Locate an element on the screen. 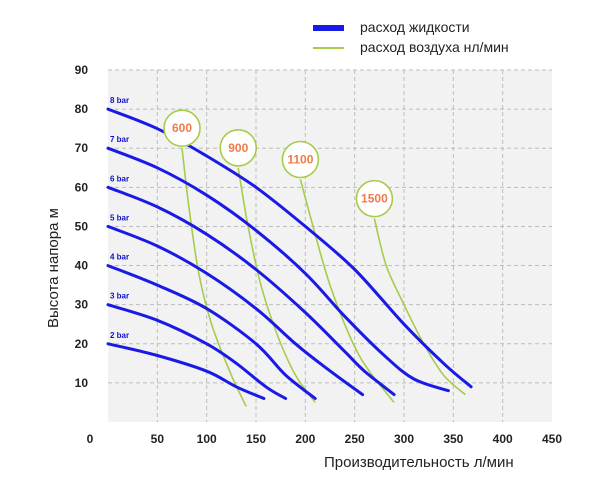  series-label: 5 bar is located at coordinates (119, 217).